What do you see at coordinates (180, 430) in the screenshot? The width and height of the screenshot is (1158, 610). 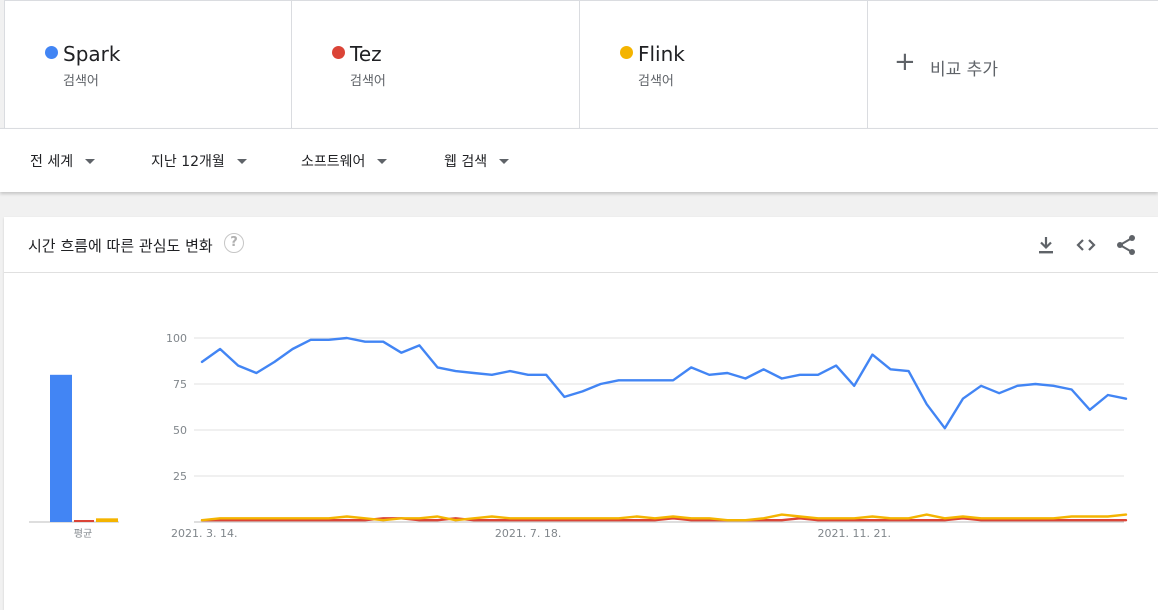 I see `y-tick-label: 50` at bounding box center [180, 430].